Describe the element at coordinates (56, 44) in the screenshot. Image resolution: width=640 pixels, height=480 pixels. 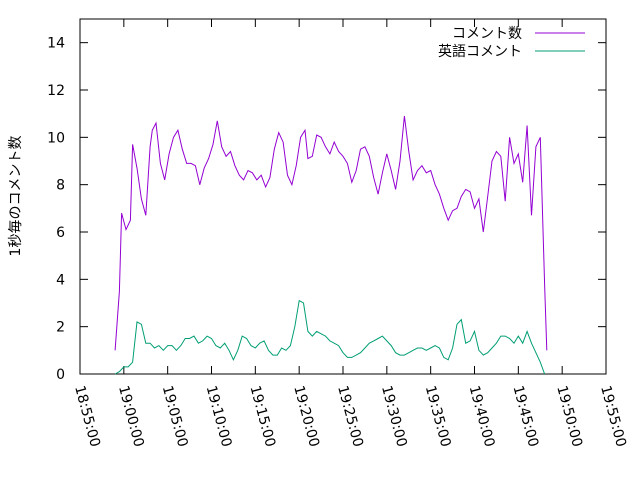
I see `y-tick-label: 14` at that location.